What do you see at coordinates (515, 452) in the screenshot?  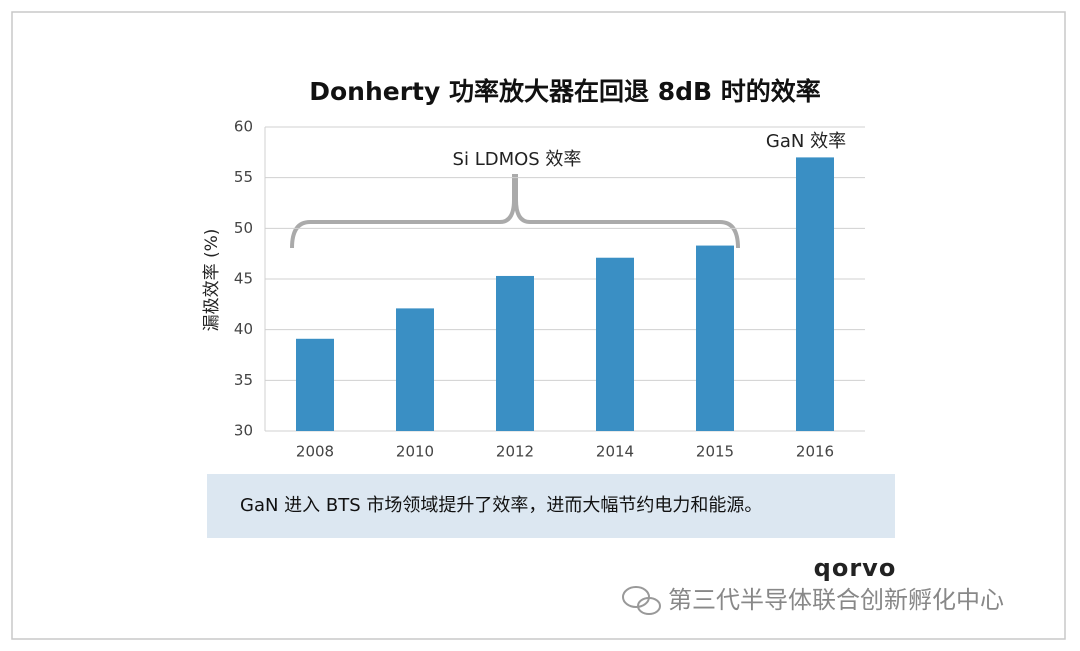 I see `x-tick-label: 2012` at bounding box center [515, 452].